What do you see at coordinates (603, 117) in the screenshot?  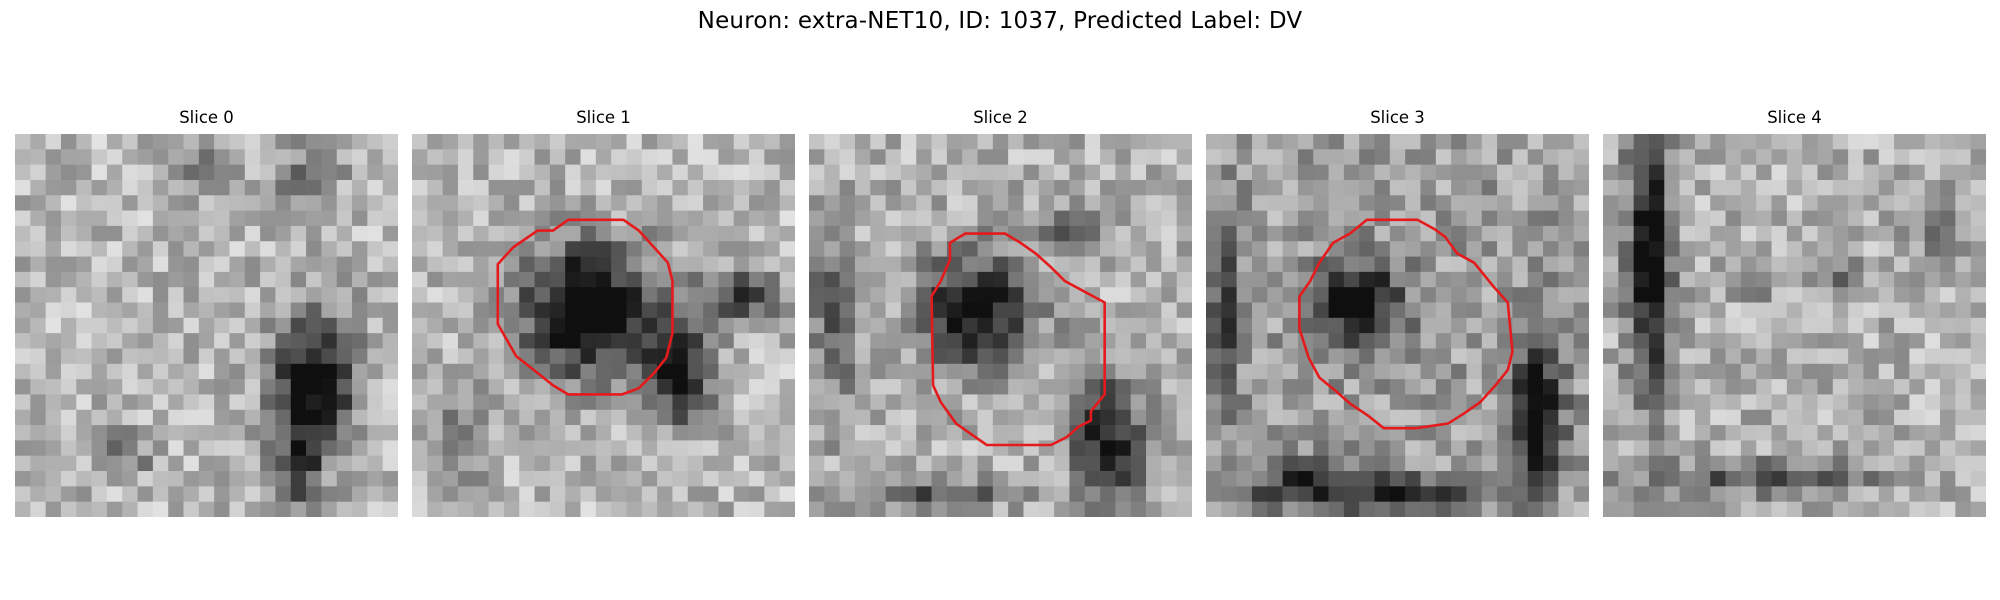 I see `slice-title-1: Slice 1` at bounding box center [603, 117].